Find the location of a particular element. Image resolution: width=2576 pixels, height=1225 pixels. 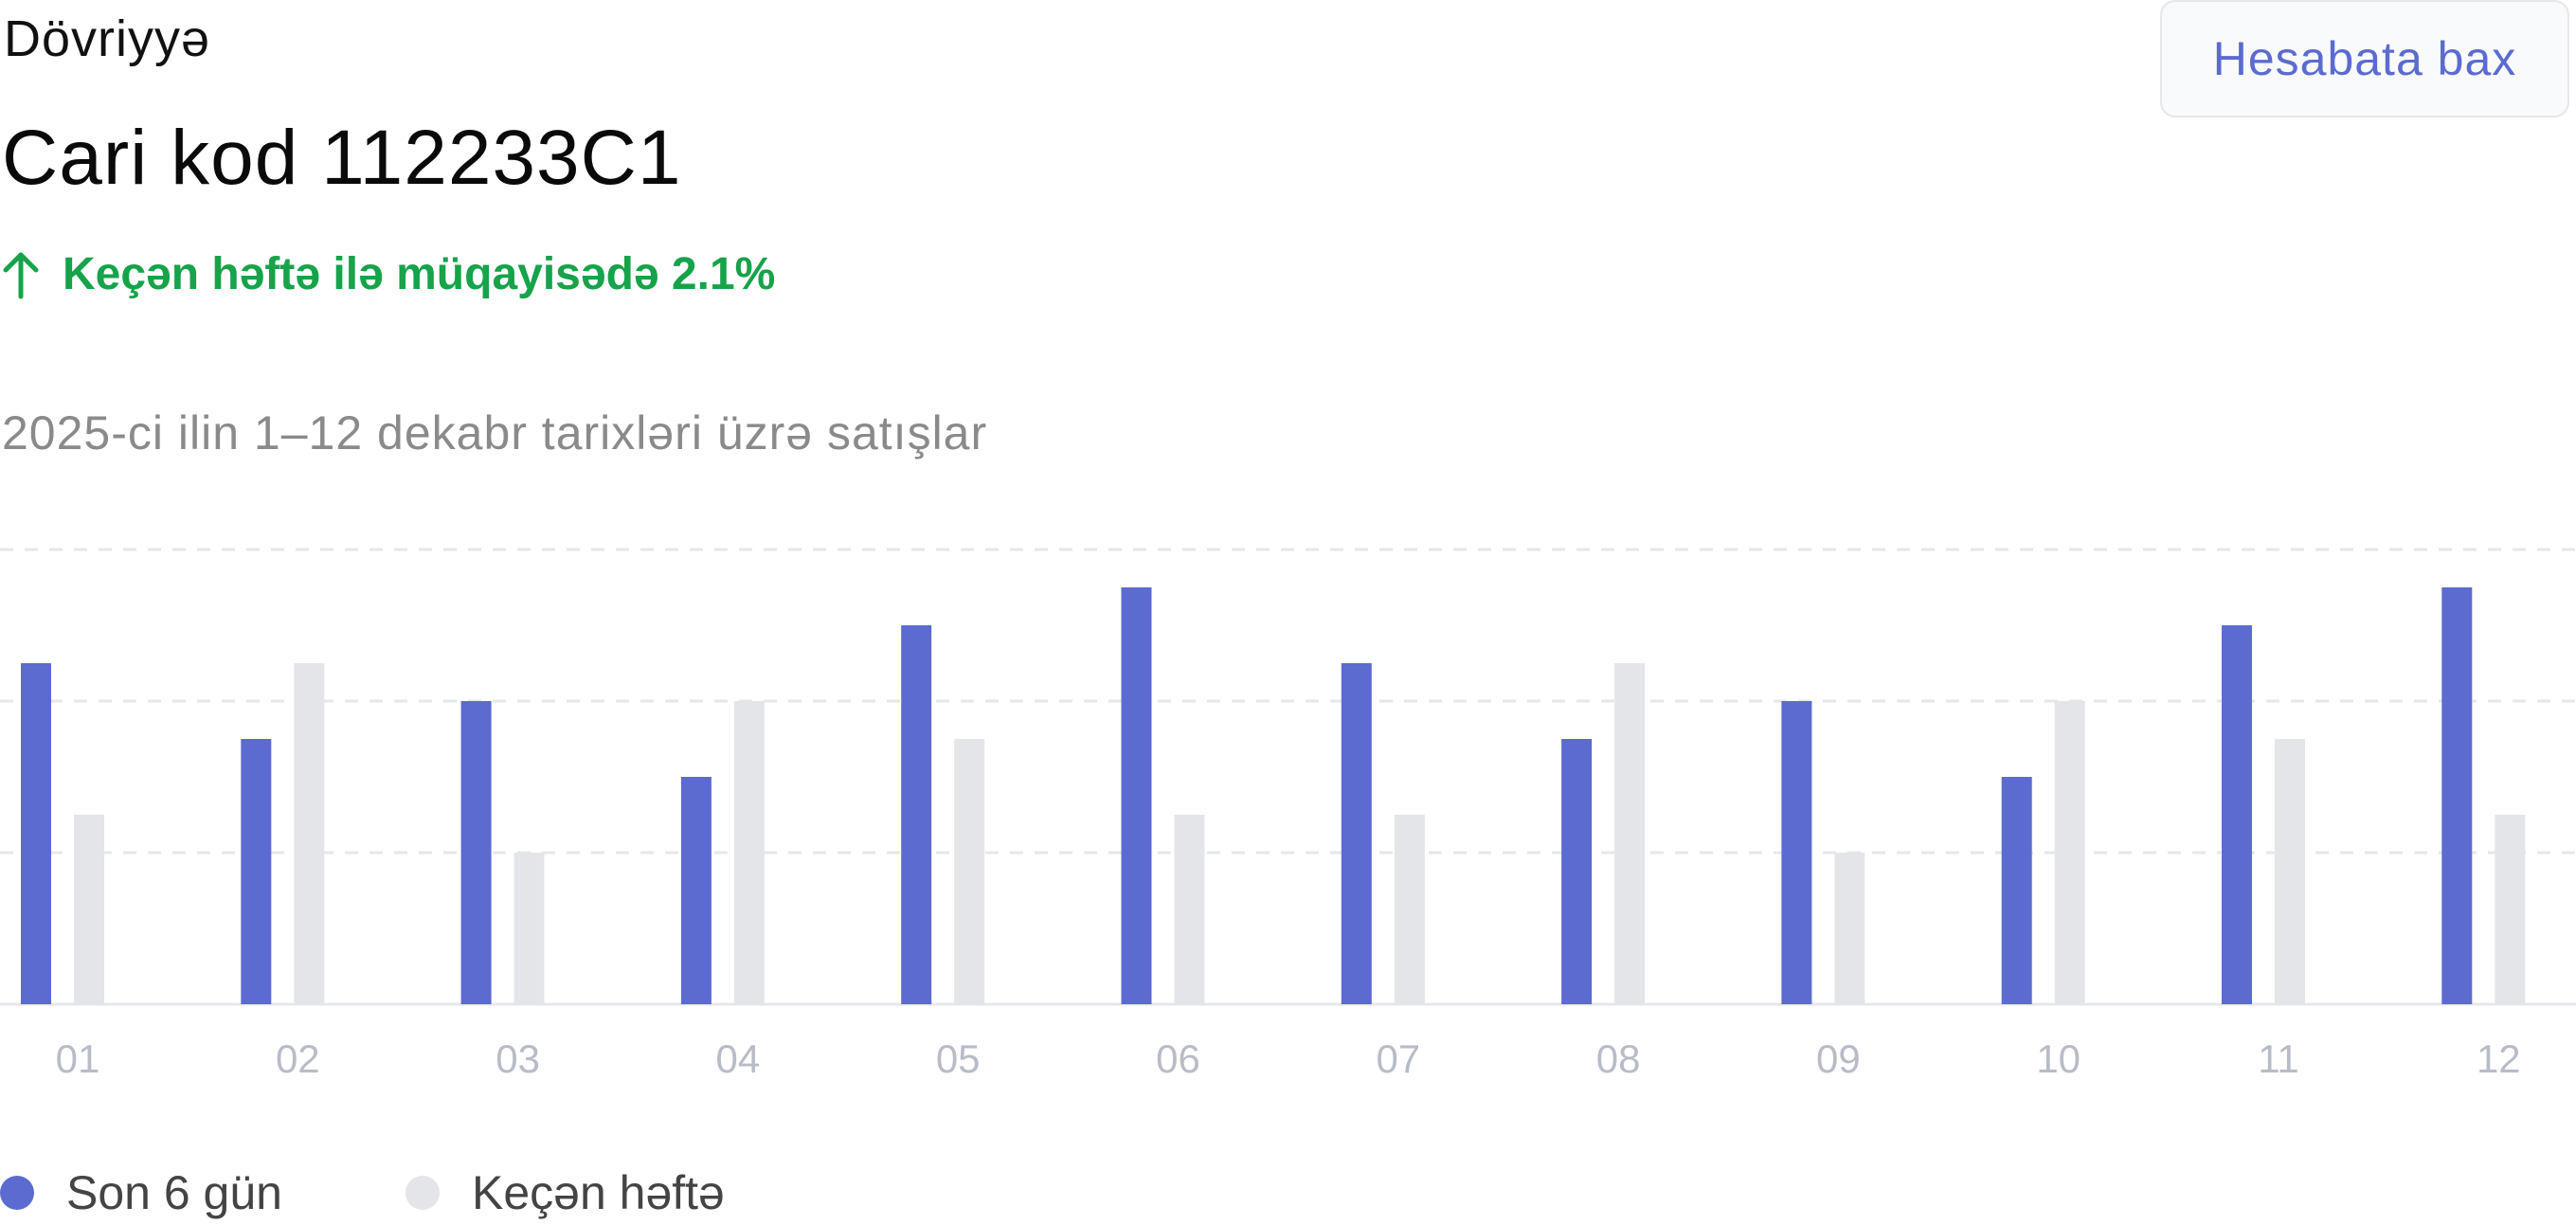

x-tick-label: 09 is located at coordinates (1838, 1058).